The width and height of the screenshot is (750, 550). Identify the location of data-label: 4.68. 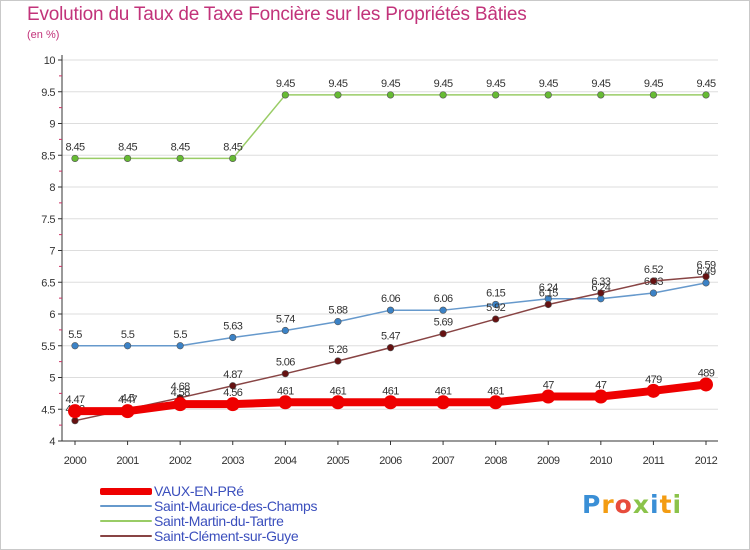
(180, 387).